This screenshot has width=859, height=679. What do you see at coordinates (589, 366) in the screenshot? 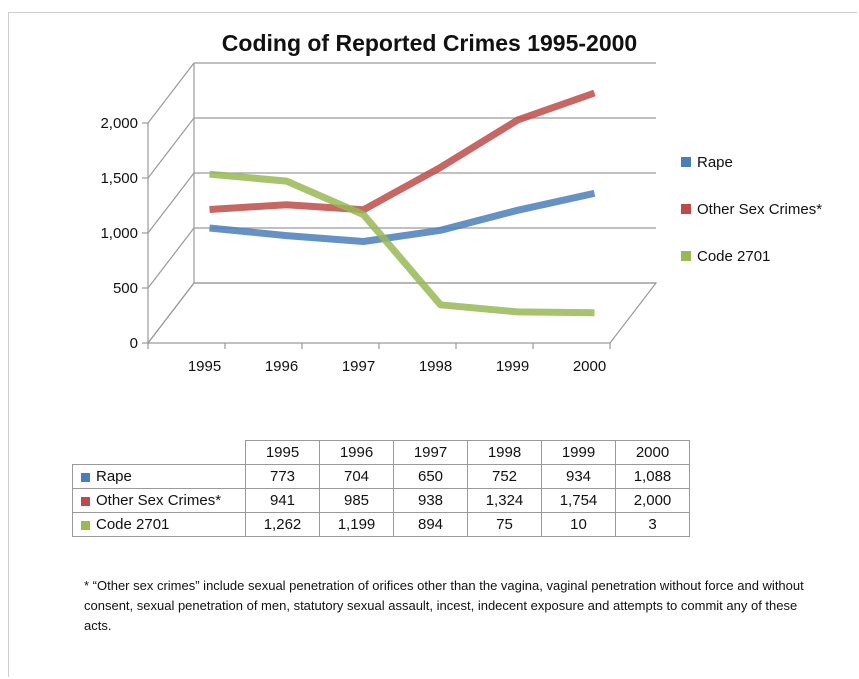
I see `x-tick-label: 2000` at bounding box center [589, 366].